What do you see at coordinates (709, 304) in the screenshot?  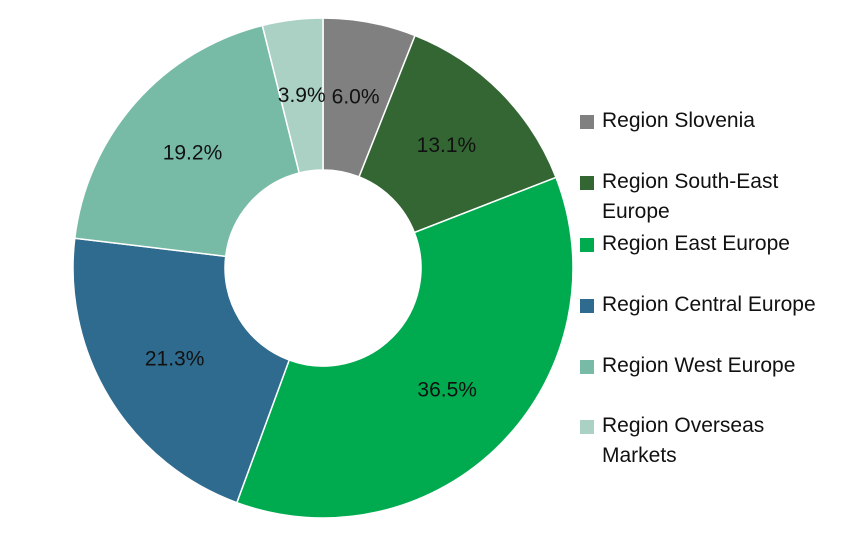 I see `legend-label-central-europe: Region Central Europe` at bounding box center [709, 304].